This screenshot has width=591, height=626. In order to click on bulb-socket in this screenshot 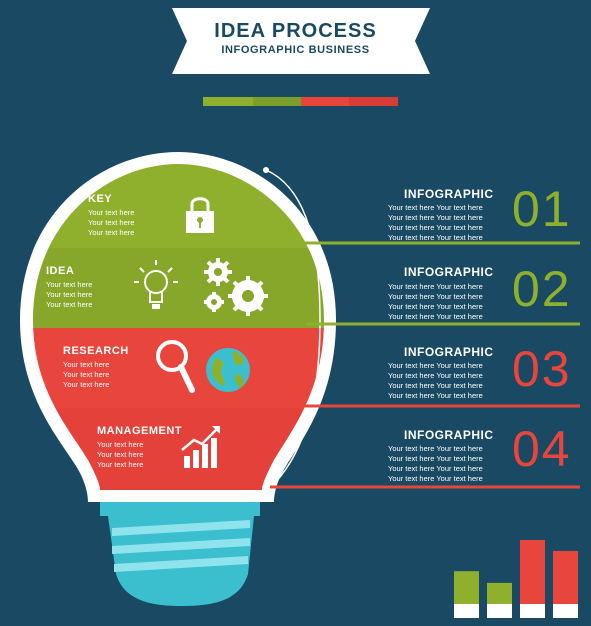, I will do `click(181, 561)`.